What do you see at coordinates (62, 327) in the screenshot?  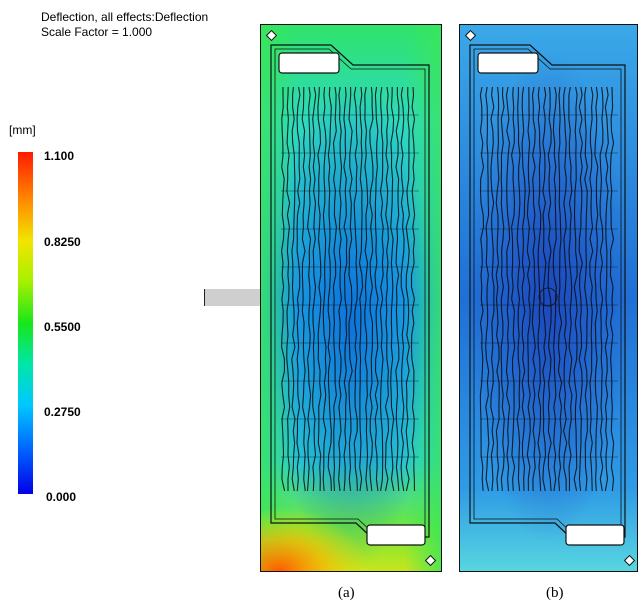 I see `legend-tick: 0.5500` at bounding box center [62, 327].